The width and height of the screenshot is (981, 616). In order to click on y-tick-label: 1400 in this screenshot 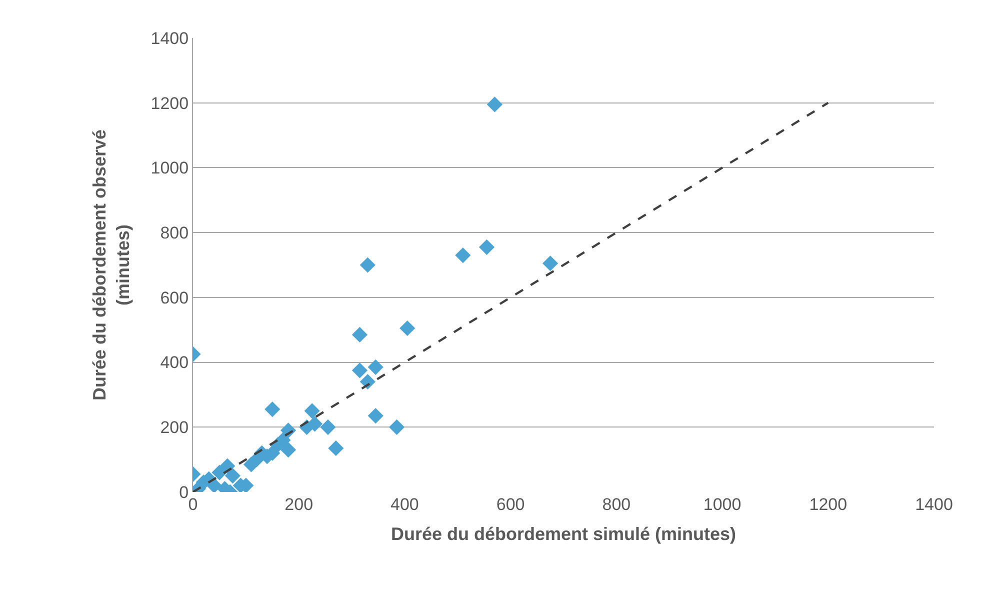, I will do `click(169, 38)`.